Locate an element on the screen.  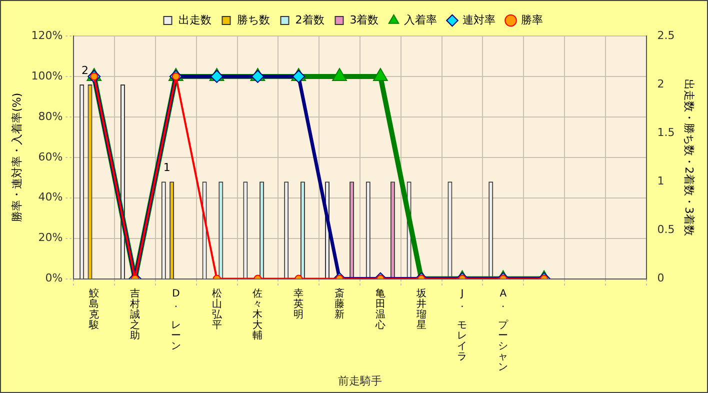
legend-label: 勝率 is located at coordinates (532, 19).